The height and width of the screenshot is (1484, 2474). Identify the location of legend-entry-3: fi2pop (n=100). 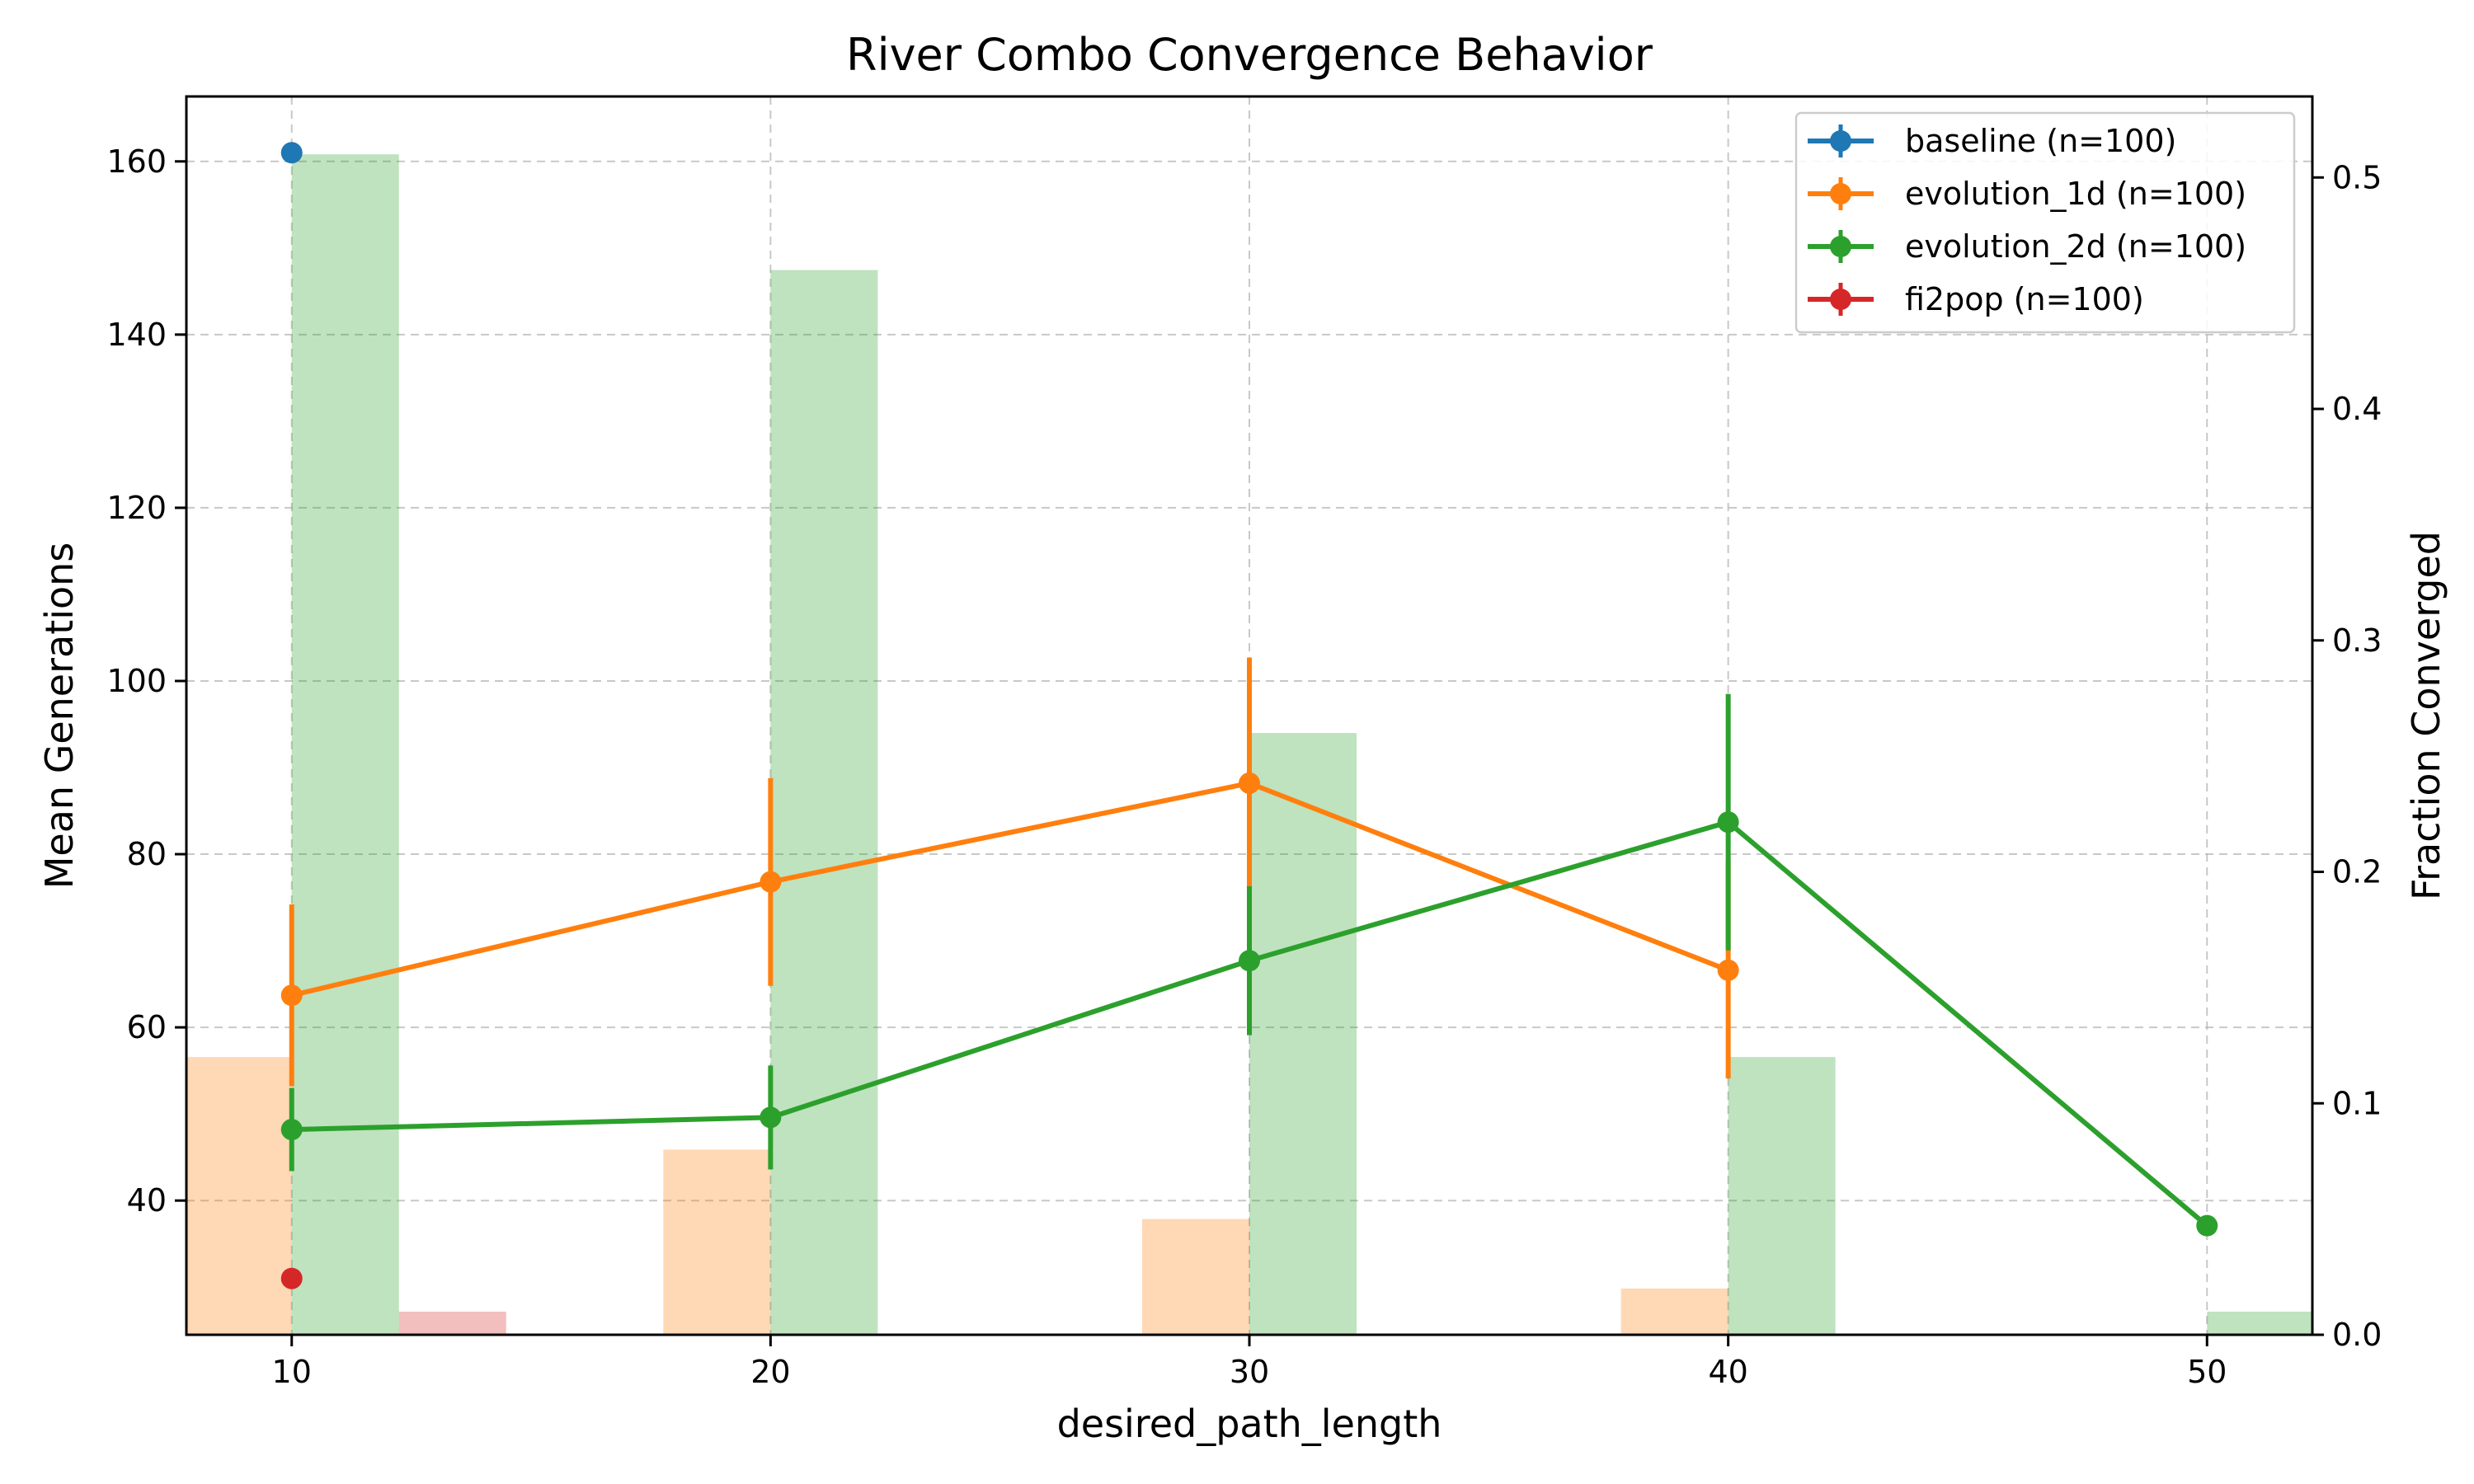
(1976, 299).